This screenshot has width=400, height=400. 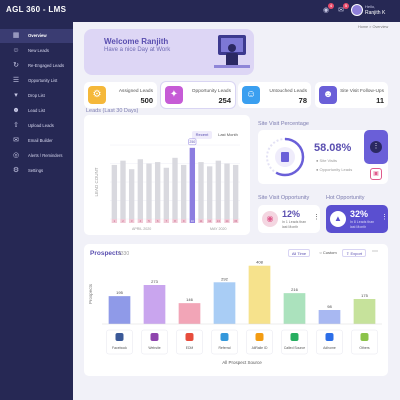 What do you see at coordinates (376, 147) in the screenshot?
I see `toggle-icon: ⋮` at bounding box center [376, 147].